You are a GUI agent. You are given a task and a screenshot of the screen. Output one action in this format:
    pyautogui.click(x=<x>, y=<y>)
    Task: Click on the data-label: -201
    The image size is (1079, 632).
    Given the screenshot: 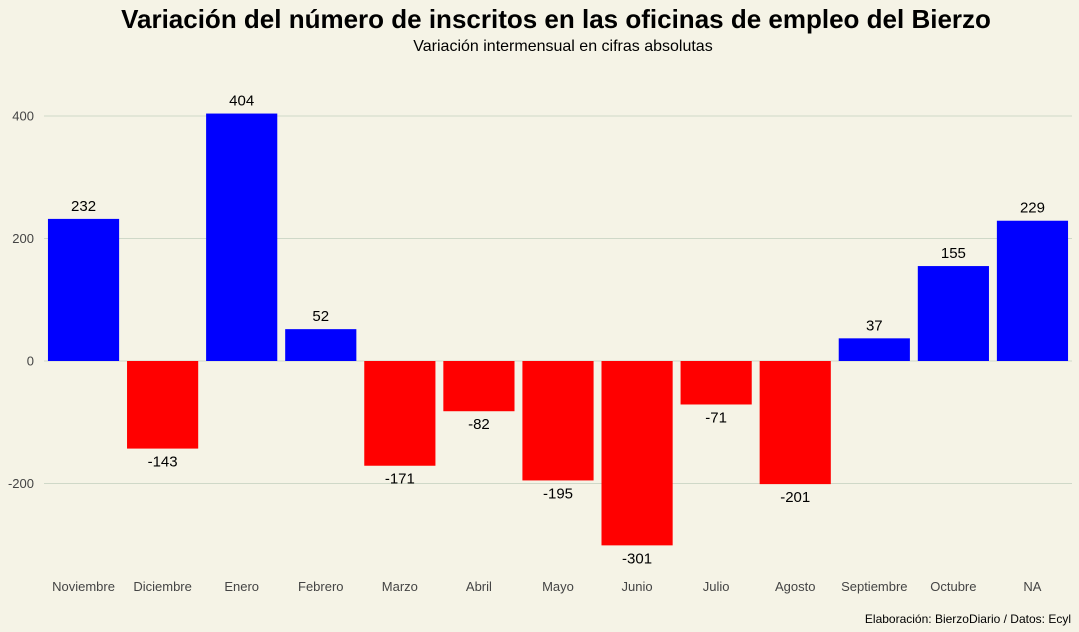 What is the action you would take?
    pyautogui.click(x=795, y=497)
    